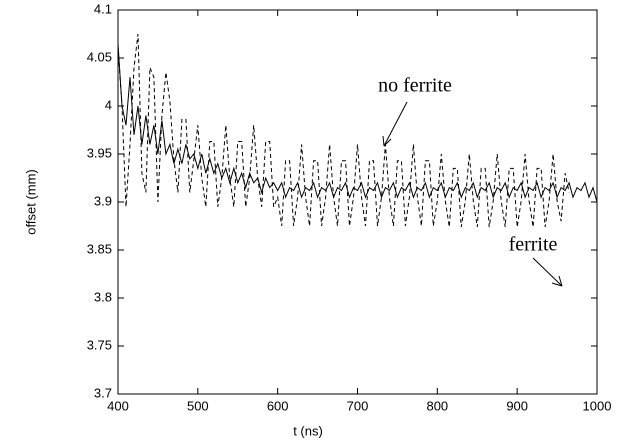 The width and height of the screenshot is (633, 443). What do you see at coordinates (358, 405) in the screenshot?
I see `x-tick-label: 700` at bounding box center [358, 405].